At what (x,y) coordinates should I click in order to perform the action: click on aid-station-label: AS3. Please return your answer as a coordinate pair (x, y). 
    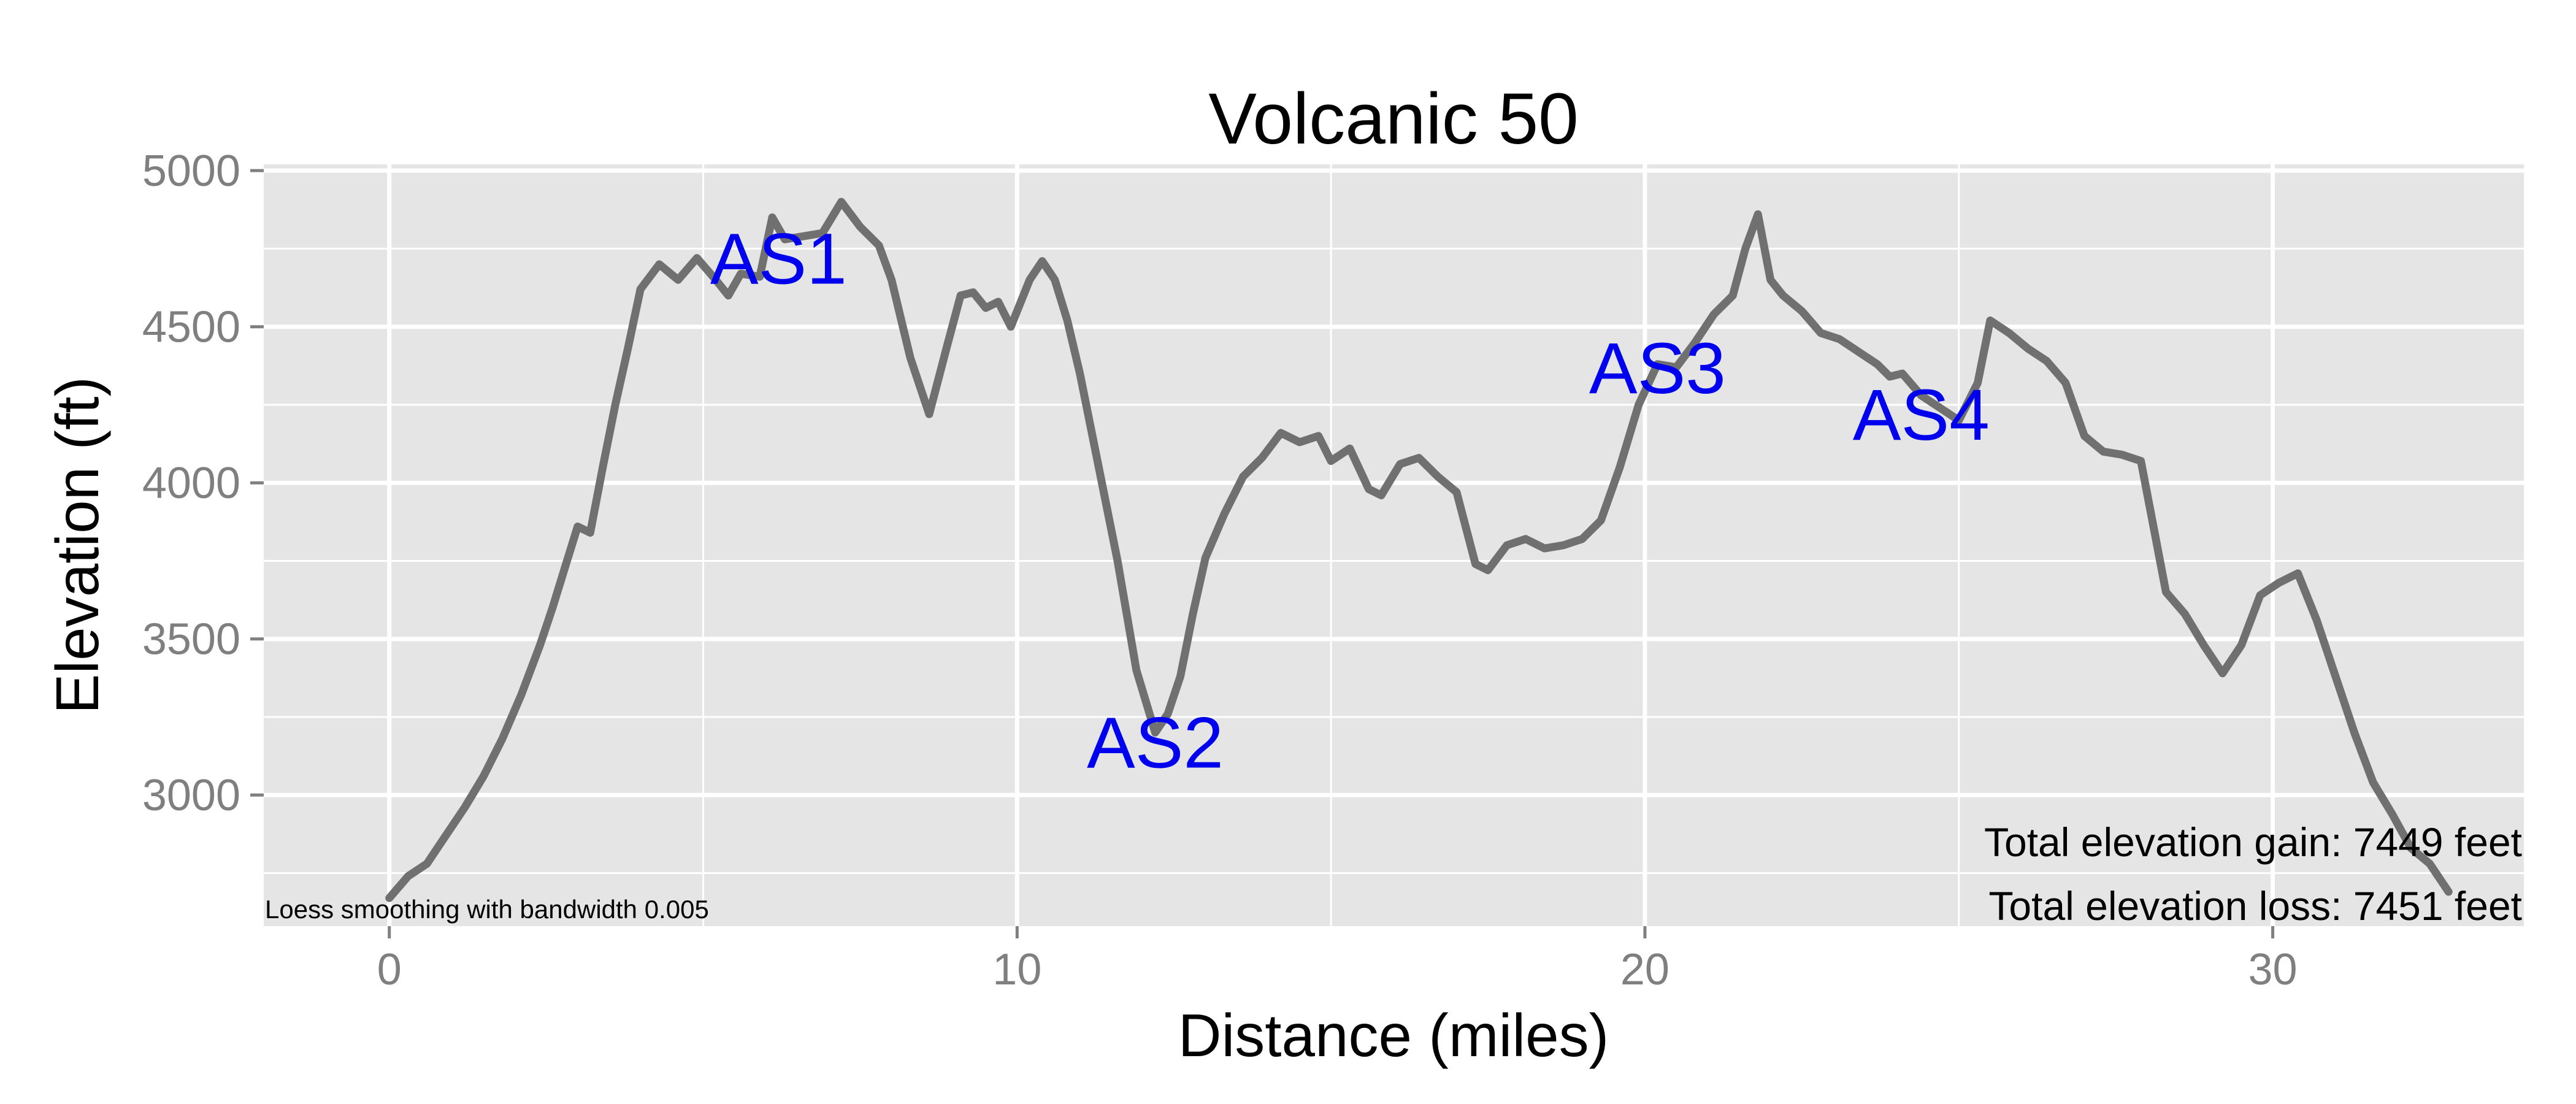
    Looking at the image, I should click on (1657, 368).